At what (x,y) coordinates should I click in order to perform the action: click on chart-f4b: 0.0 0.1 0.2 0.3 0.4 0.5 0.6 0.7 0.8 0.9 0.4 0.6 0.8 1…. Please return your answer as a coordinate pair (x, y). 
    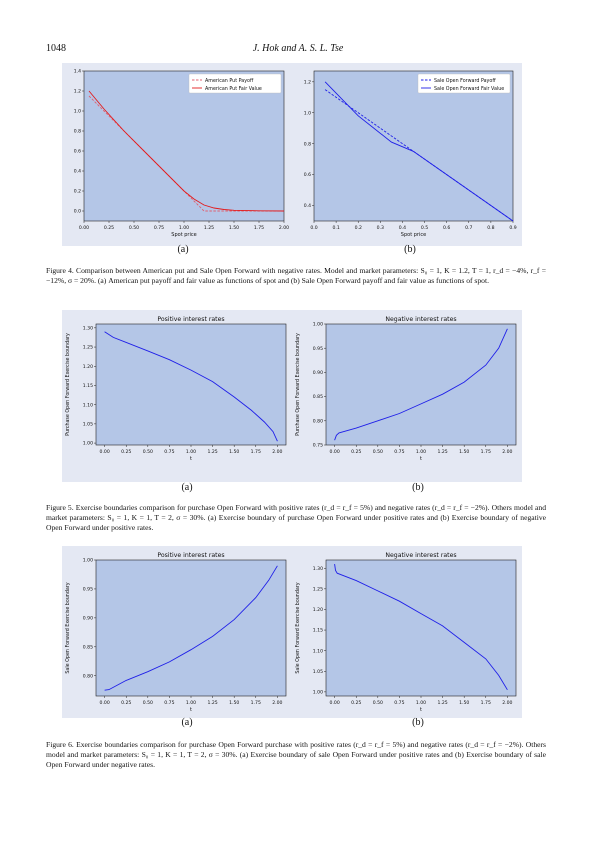
    Looking at the image, I should click on (410, 154).